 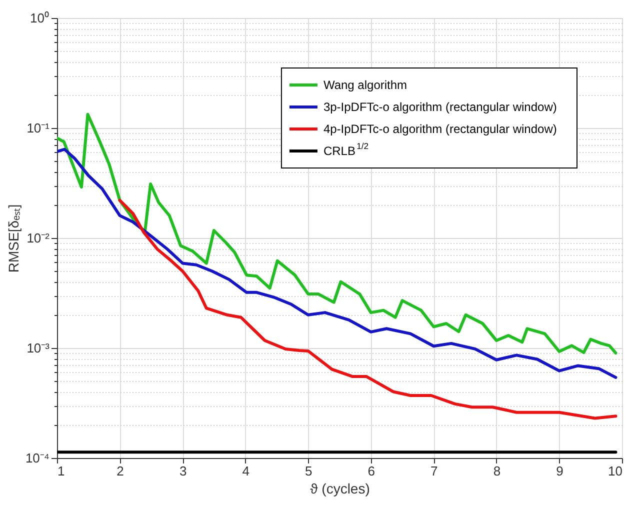 What do you see at coordinates (38, 128) in the screenshot?
I see `y-tick-label: 10⁻¹` at bounding box center [38, 128].